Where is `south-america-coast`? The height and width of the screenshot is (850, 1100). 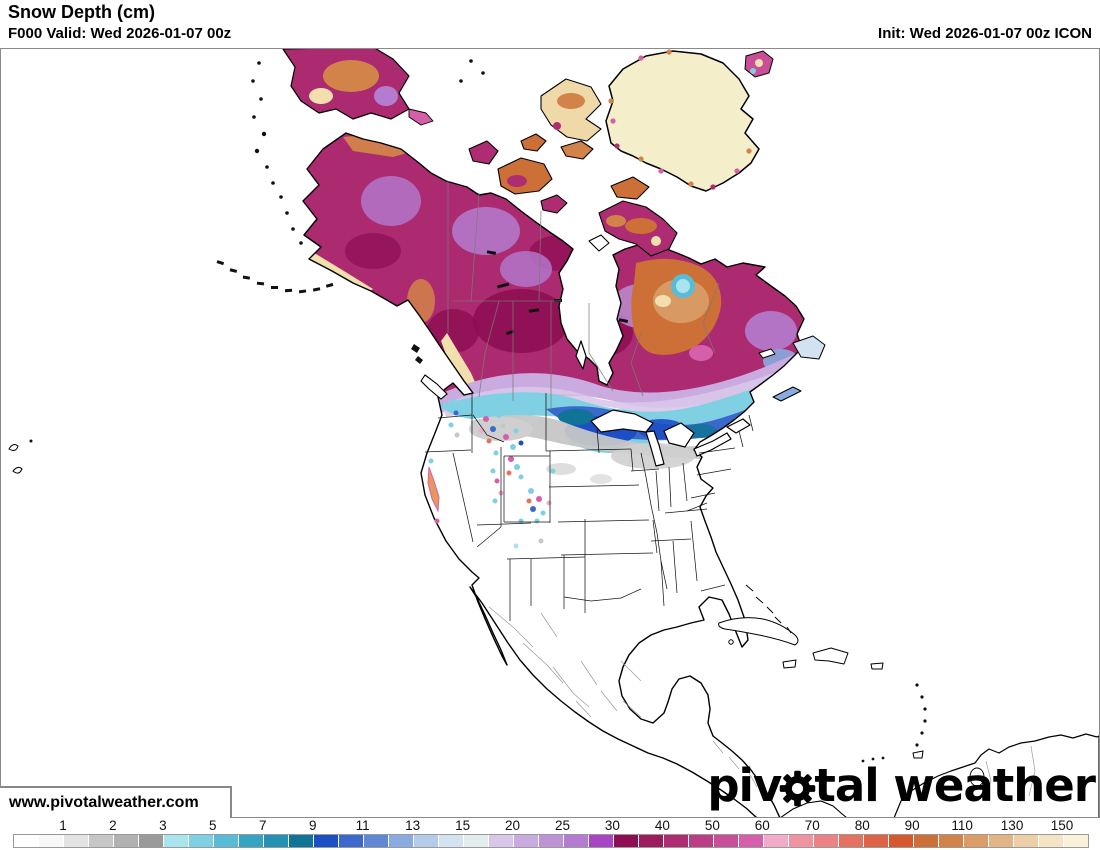 south-america-coast is located at coordinates (939, 775).